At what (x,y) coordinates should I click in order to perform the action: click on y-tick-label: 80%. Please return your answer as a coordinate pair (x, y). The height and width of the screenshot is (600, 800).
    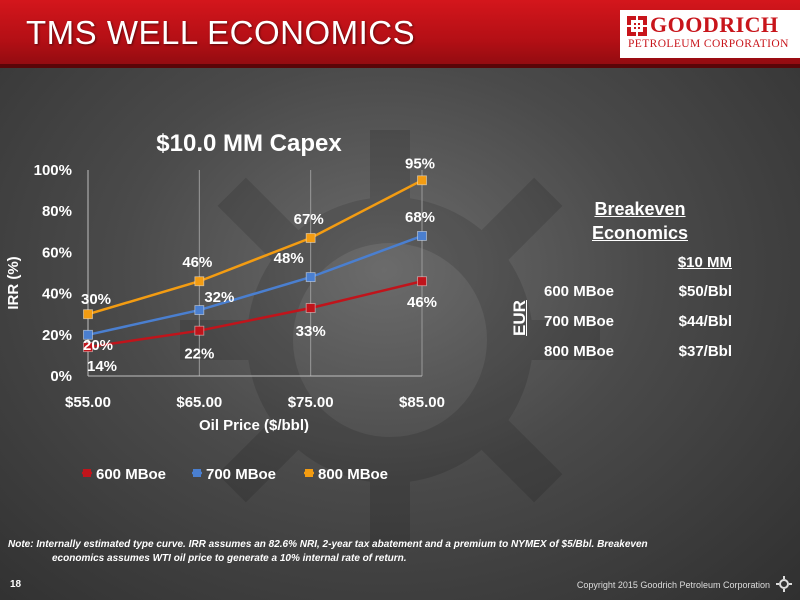
    Looking at the image, I should click on (57, 211).